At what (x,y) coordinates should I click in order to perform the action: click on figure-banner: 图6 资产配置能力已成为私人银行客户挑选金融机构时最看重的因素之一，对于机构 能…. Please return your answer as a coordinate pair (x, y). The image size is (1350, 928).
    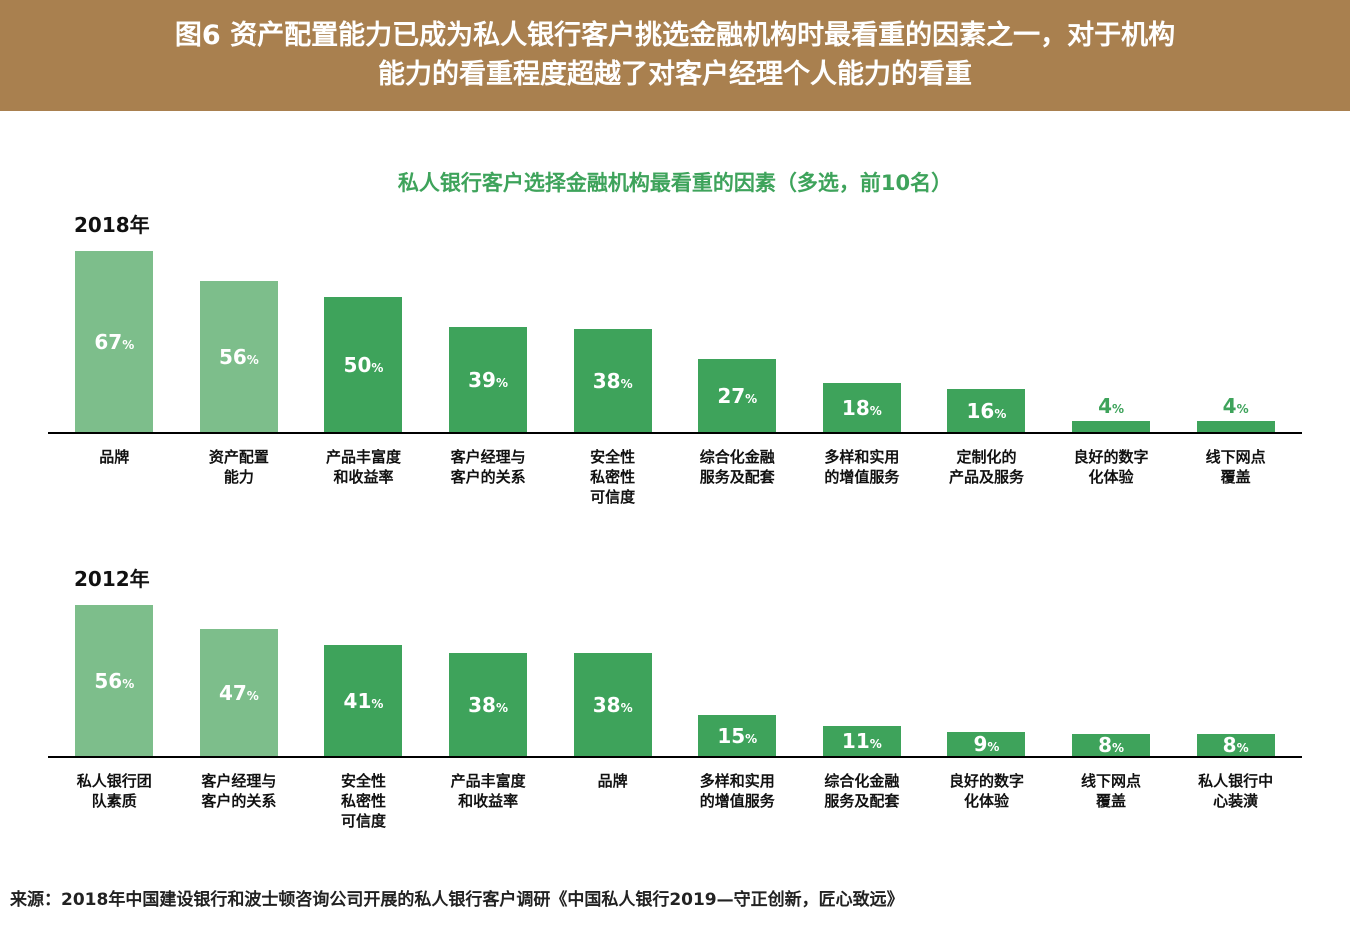
    Looking at the image, I should click on (675, 55).